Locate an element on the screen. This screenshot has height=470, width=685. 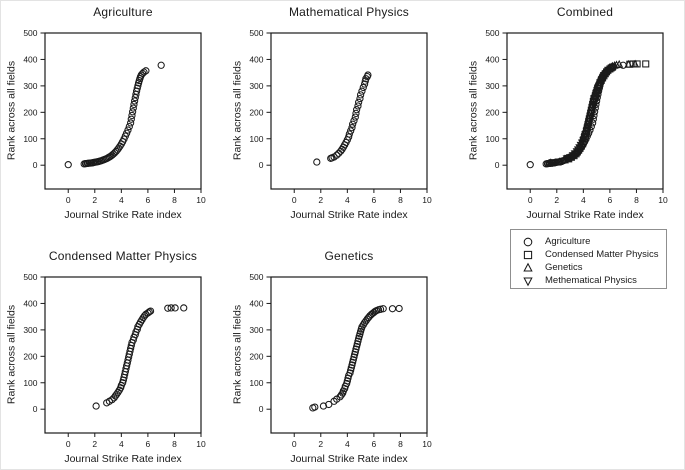
plot-title: Condensed Matter Physics is located at coordinates (123, 256).